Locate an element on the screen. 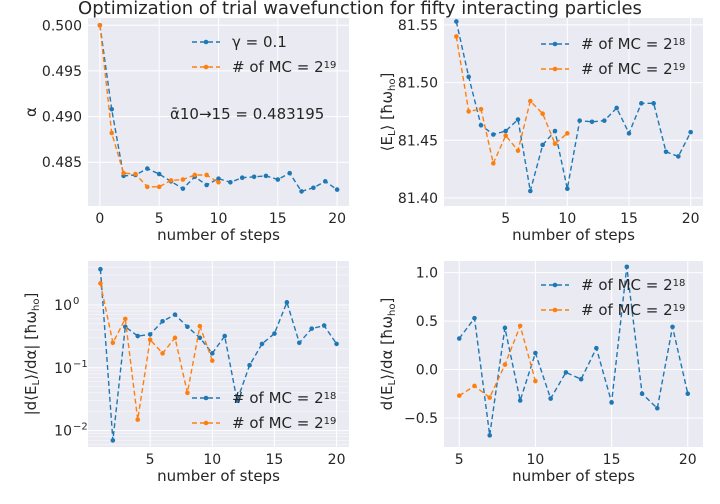 Image resolution: width=720 pixels, height=504 pixels. y-tick-exponent: −1 is located at coordinates (80, 364).